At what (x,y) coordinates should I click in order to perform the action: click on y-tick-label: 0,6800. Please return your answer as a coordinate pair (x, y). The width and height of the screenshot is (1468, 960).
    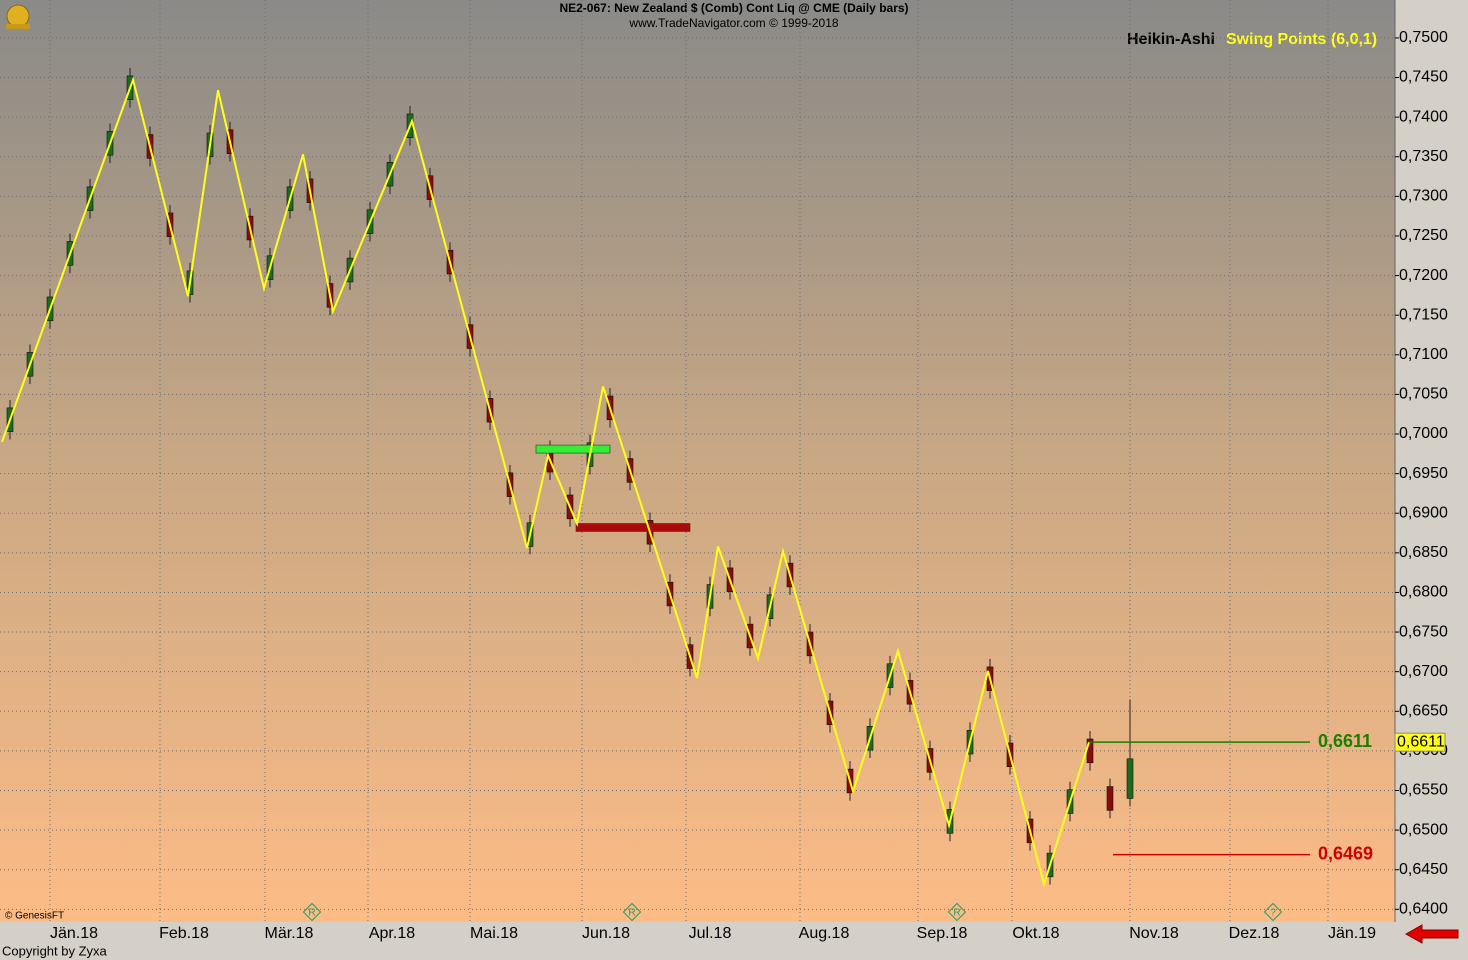
    Looking at the image, I should click on (1423, 592).